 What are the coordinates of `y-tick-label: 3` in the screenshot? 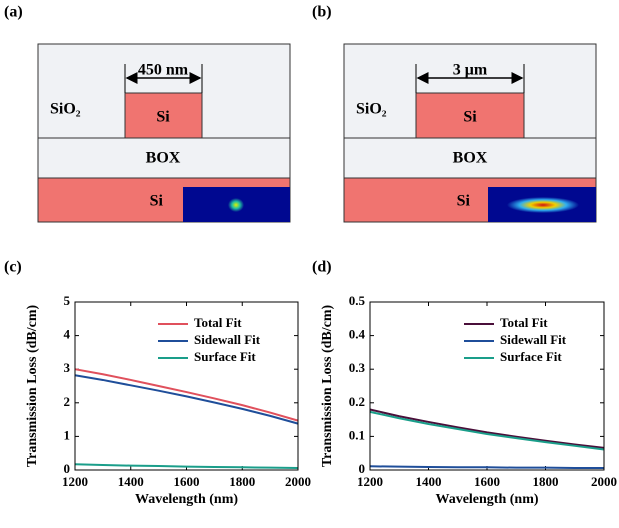 It's located at (67, 367).